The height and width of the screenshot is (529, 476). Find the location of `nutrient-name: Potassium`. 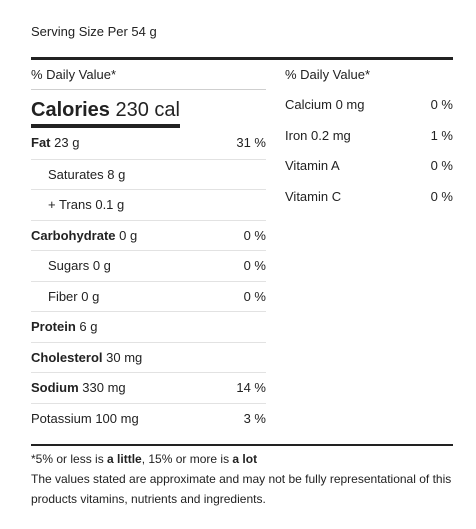

nutrient-name: Potassium is located at coordinates (61, 418).